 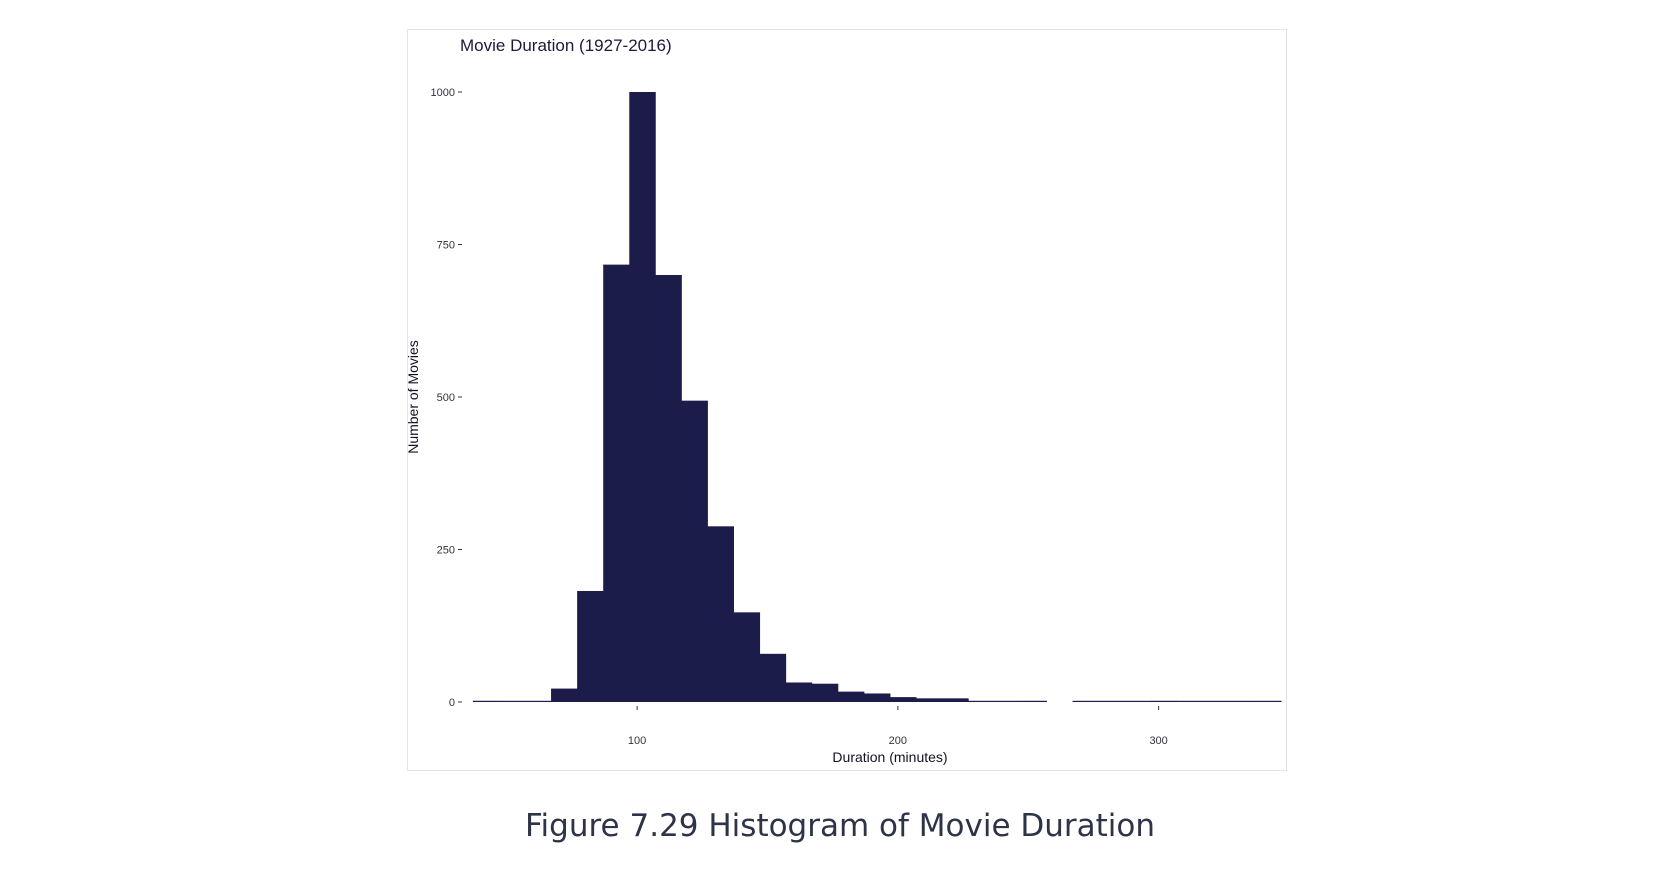 What do you see at coordinates (898, 726) in the screenshot?
I see `x-axis: 100 200 300` at bounding box center [898, 726].